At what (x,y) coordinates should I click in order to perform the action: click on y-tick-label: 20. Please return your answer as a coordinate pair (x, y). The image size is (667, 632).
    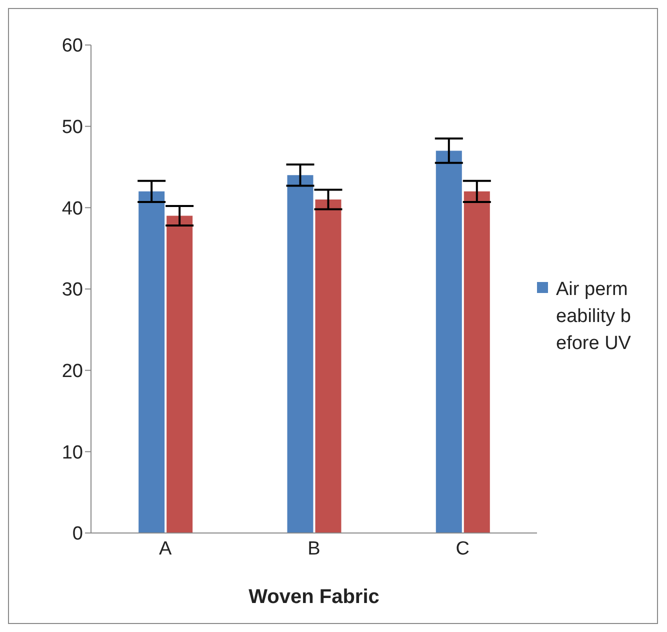
    Looking at the image, I should click on (72, 371).